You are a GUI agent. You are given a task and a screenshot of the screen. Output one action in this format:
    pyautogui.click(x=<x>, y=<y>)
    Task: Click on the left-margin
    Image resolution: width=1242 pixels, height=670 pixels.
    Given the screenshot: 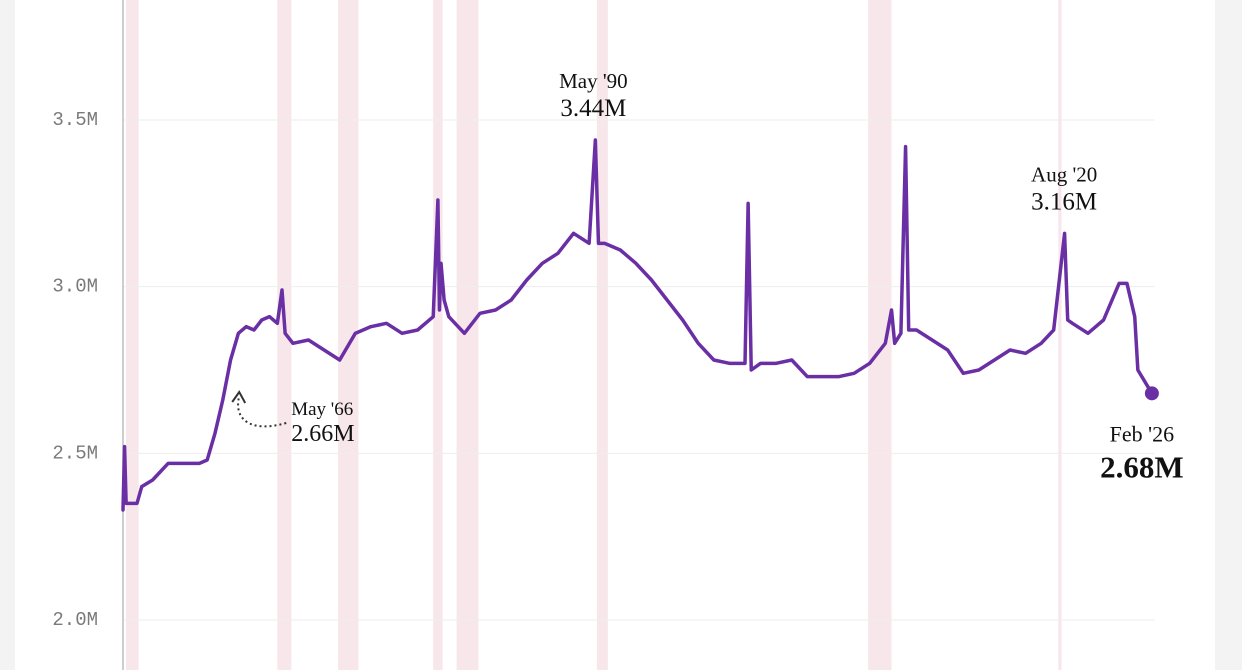 What is the action you would take?
    pyautogui.click(x=7, y=335)
    